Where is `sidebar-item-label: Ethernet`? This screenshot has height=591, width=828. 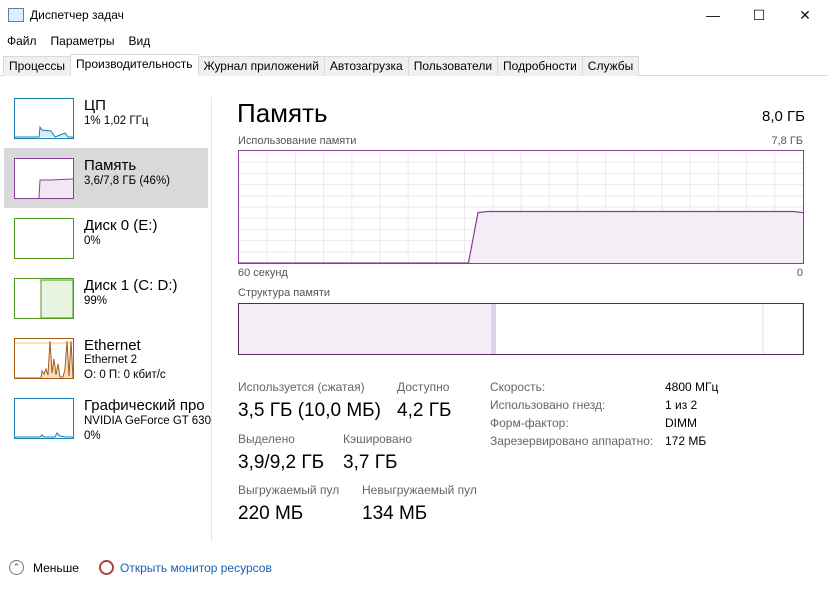
sidebar-item-label: Ethernet is located at coordinates (112, 345).